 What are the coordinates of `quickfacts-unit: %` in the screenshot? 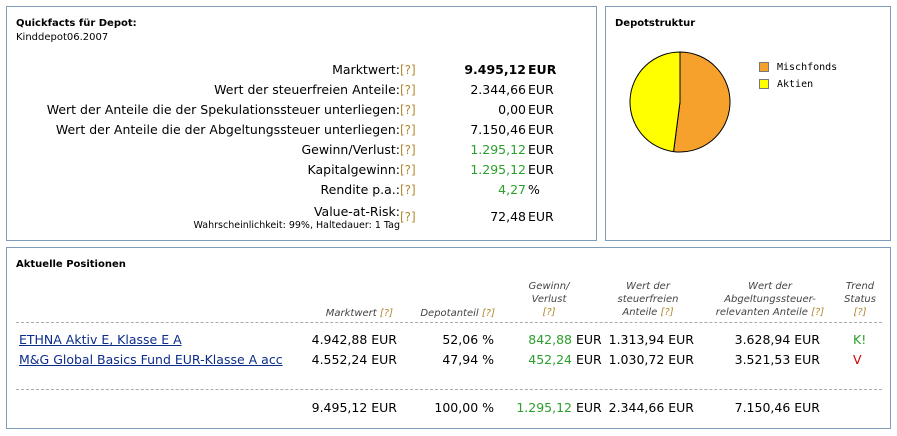 It's located at (534, 189).